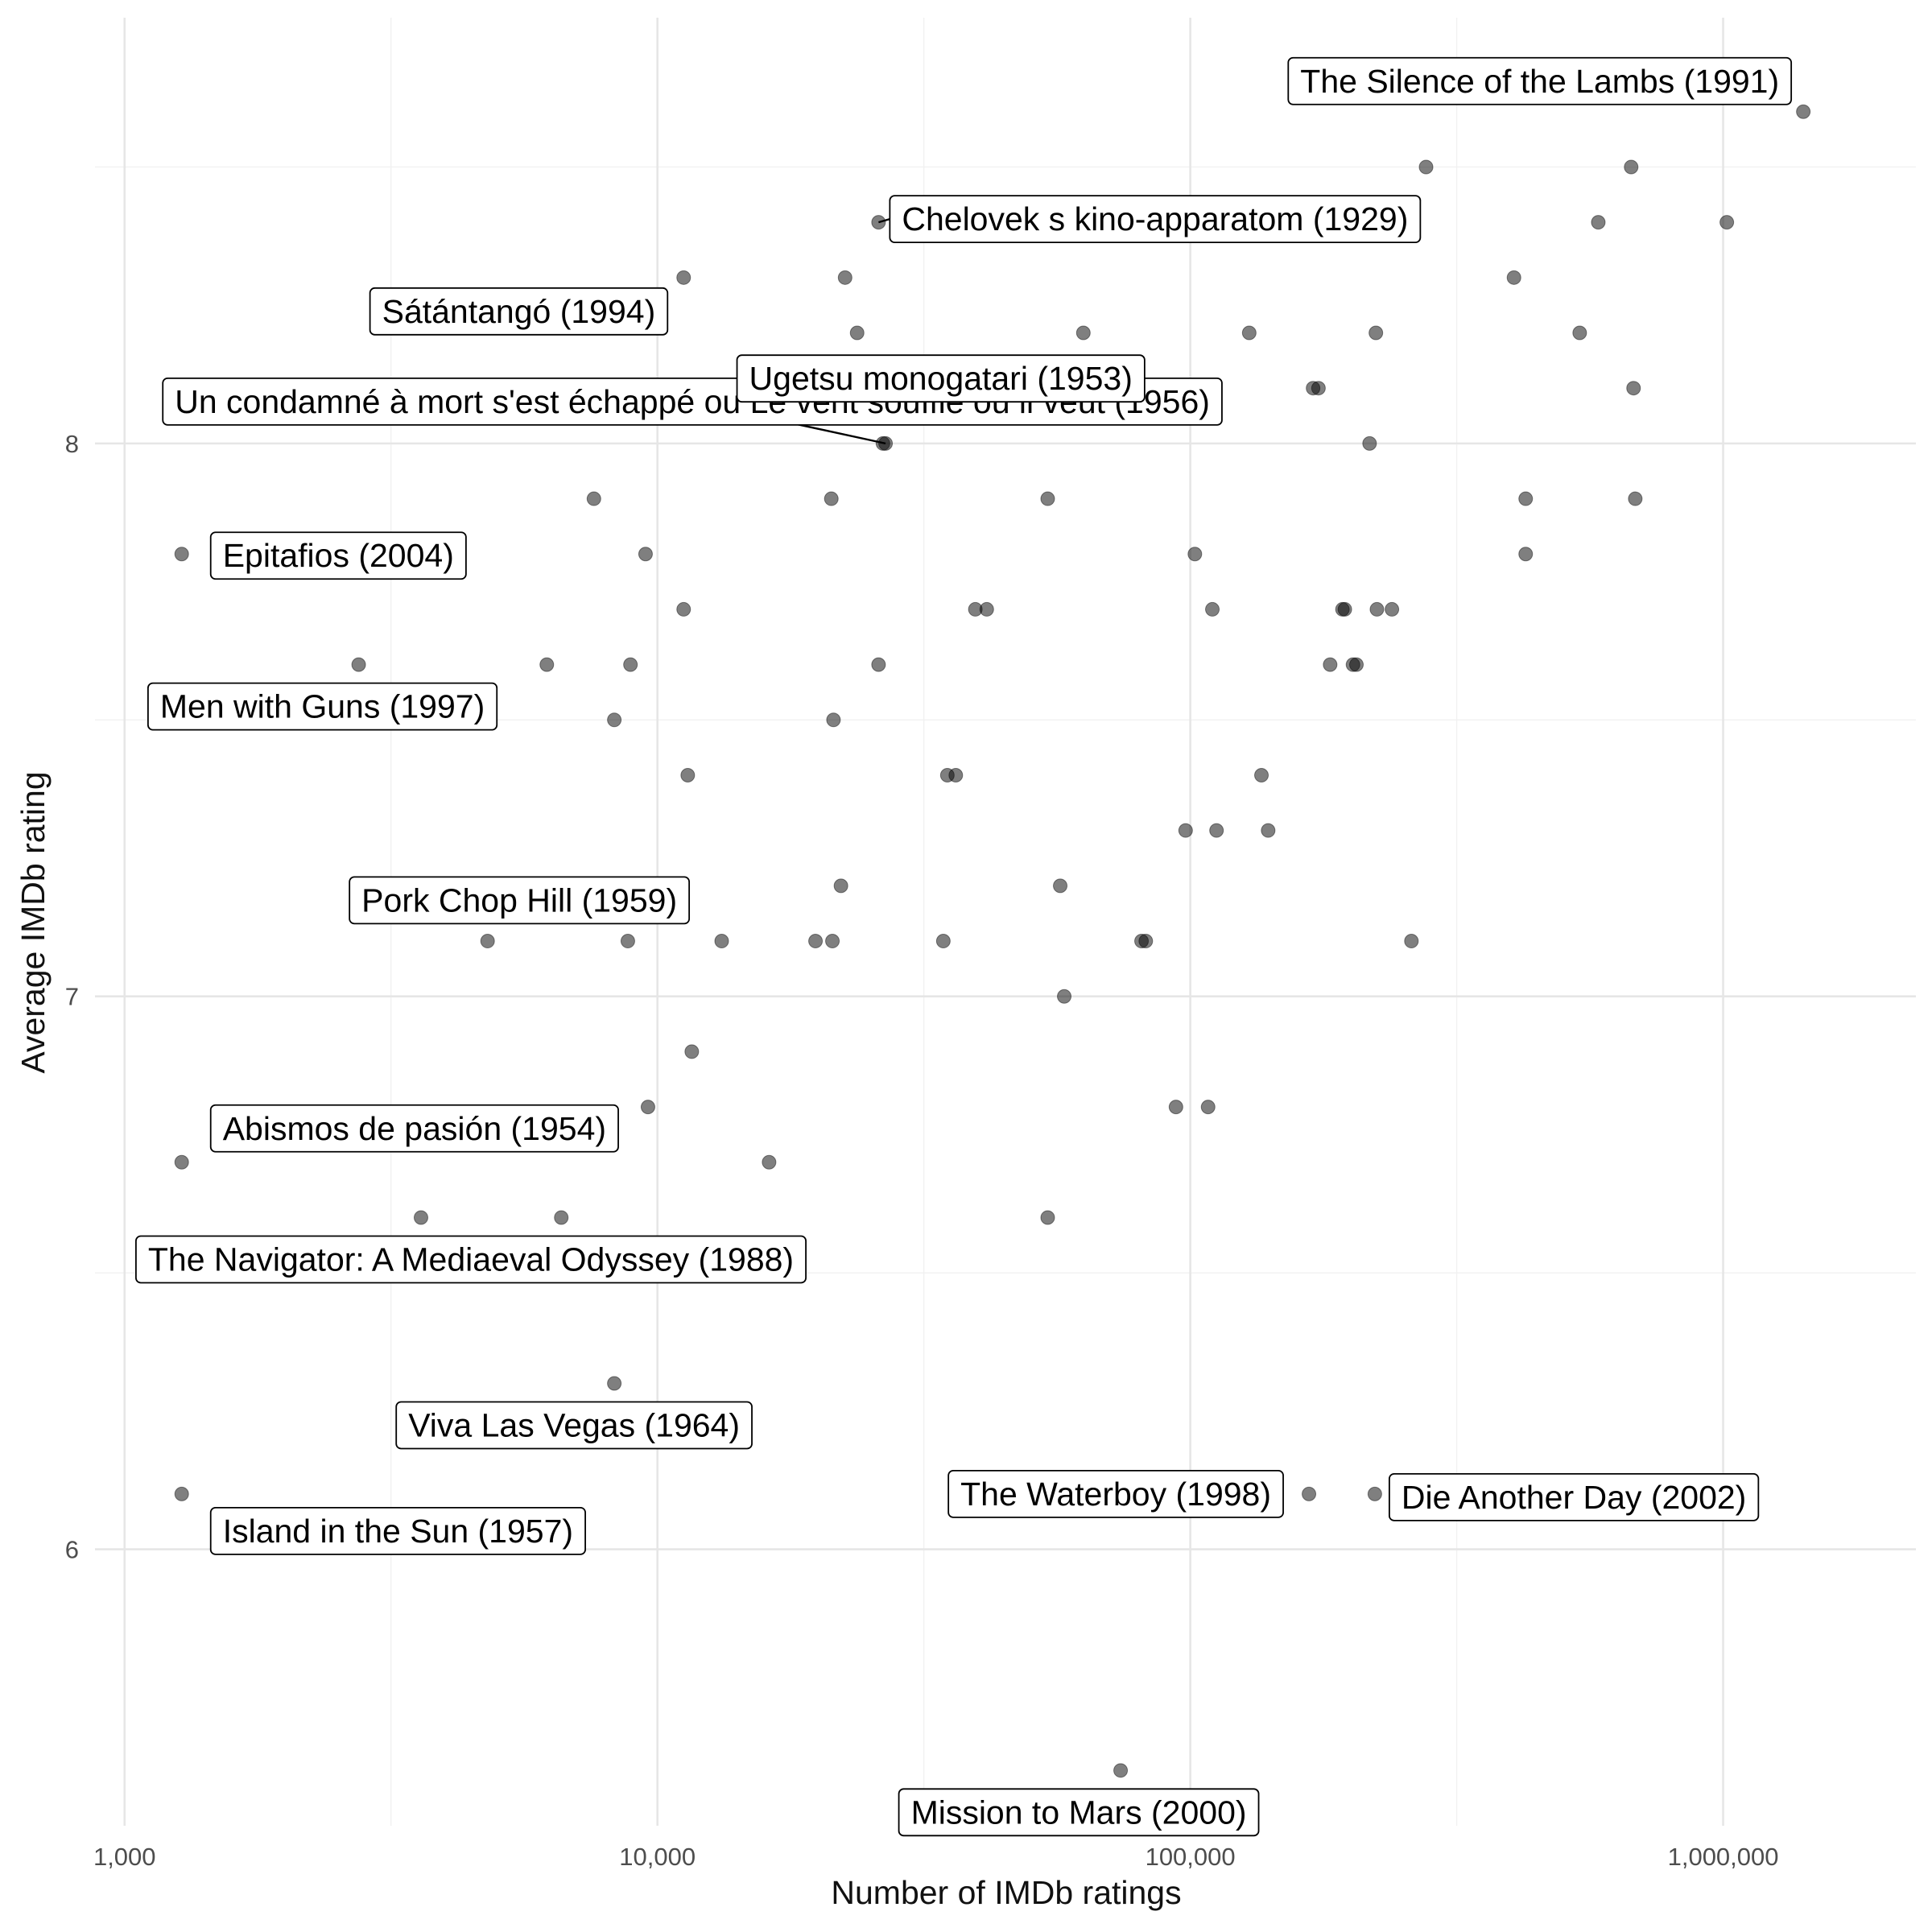 This screenshot has width=1932, height=1932. I want to click on annotation-text: Die Another Day (2002), so click(1574, 1497).